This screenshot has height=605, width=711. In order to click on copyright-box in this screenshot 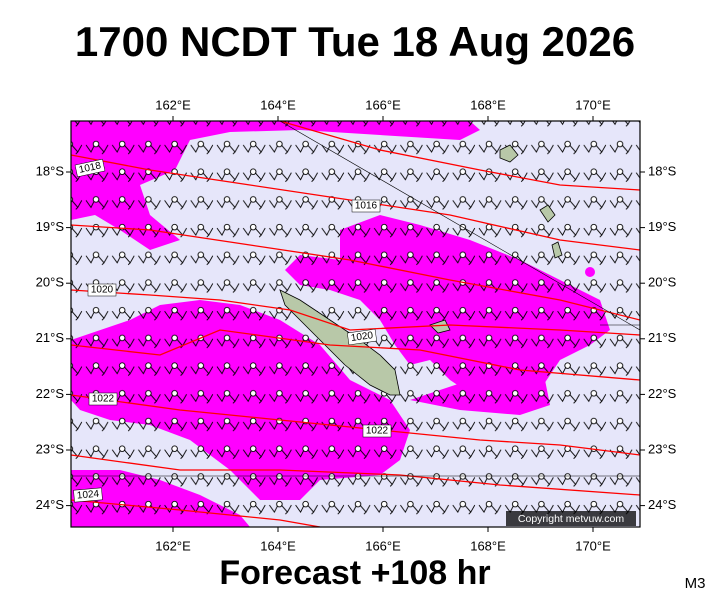, I will do `click(571, 518)`.